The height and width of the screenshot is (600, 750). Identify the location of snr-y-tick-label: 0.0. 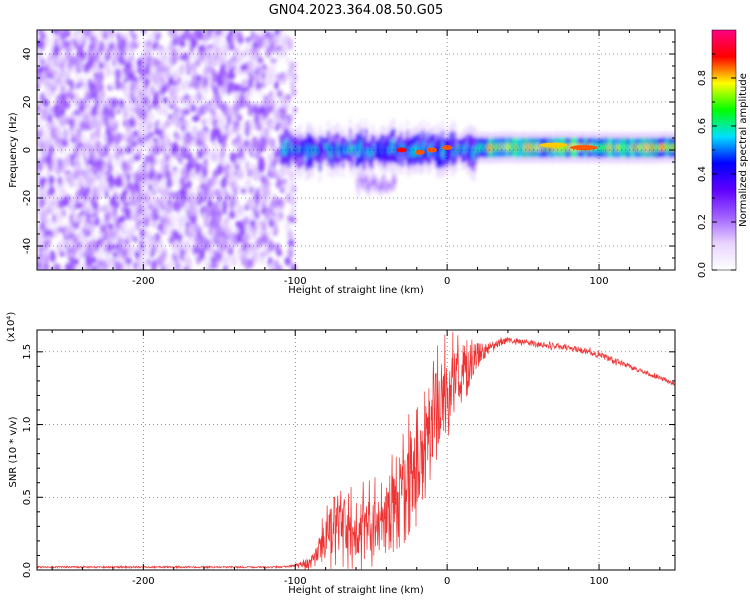
(27, 570).